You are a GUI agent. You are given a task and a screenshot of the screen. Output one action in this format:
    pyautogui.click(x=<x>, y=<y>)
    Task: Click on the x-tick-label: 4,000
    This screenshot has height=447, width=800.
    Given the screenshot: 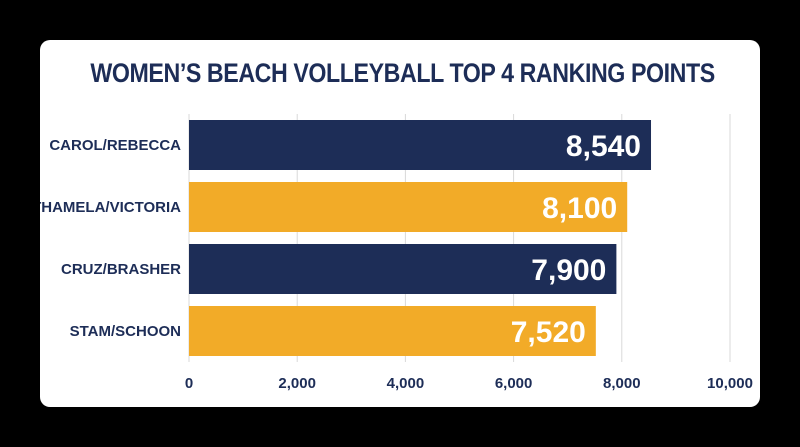 What is the action you would take?
    pyautogui.click(x=406, y=383)
    